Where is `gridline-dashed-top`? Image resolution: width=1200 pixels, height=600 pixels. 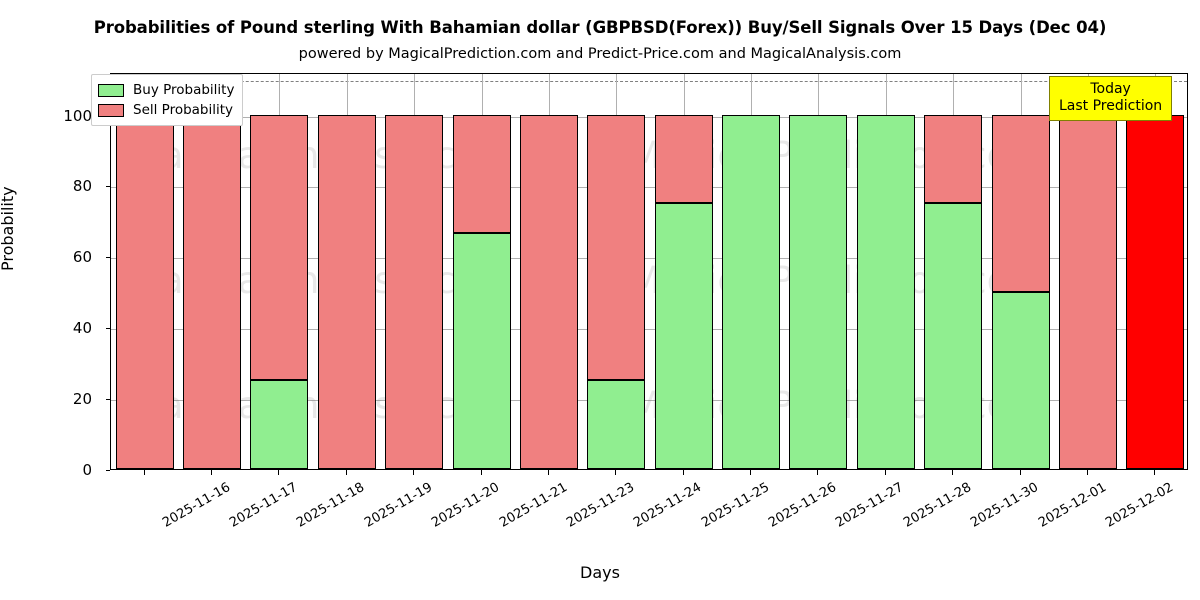
gridline-dashed-top is located at coordinates (649, 82).